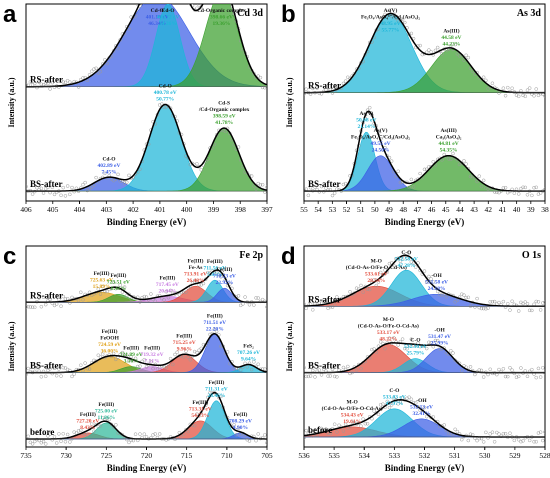  What do you see at coordinates (381, 151) in the screenshot?
I see `peak-label-2: 24.50%` at bounding box center [381, 151].